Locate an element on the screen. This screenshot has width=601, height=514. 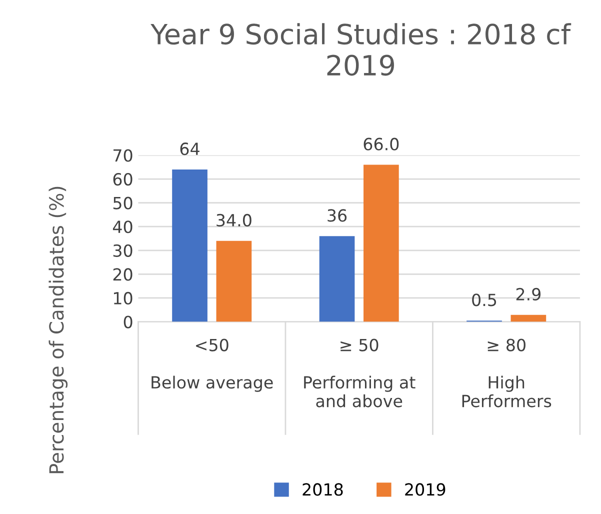
y-tick-label: 10 is located at coordinates (123, 298).